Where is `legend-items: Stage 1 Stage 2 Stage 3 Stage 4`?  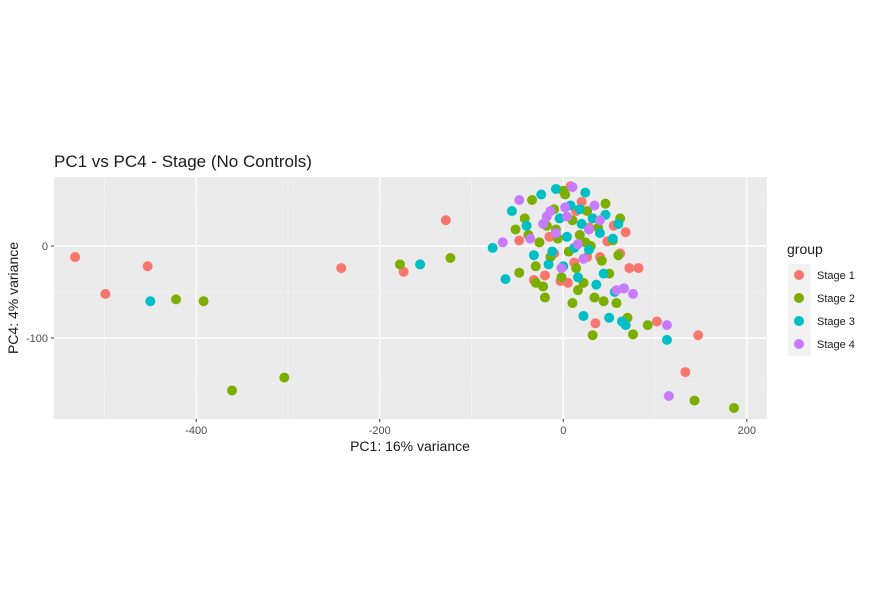
legend-items: Stage 1 Stage 2 Stage 3 Stage 4 is located at coordinates (821, 310).